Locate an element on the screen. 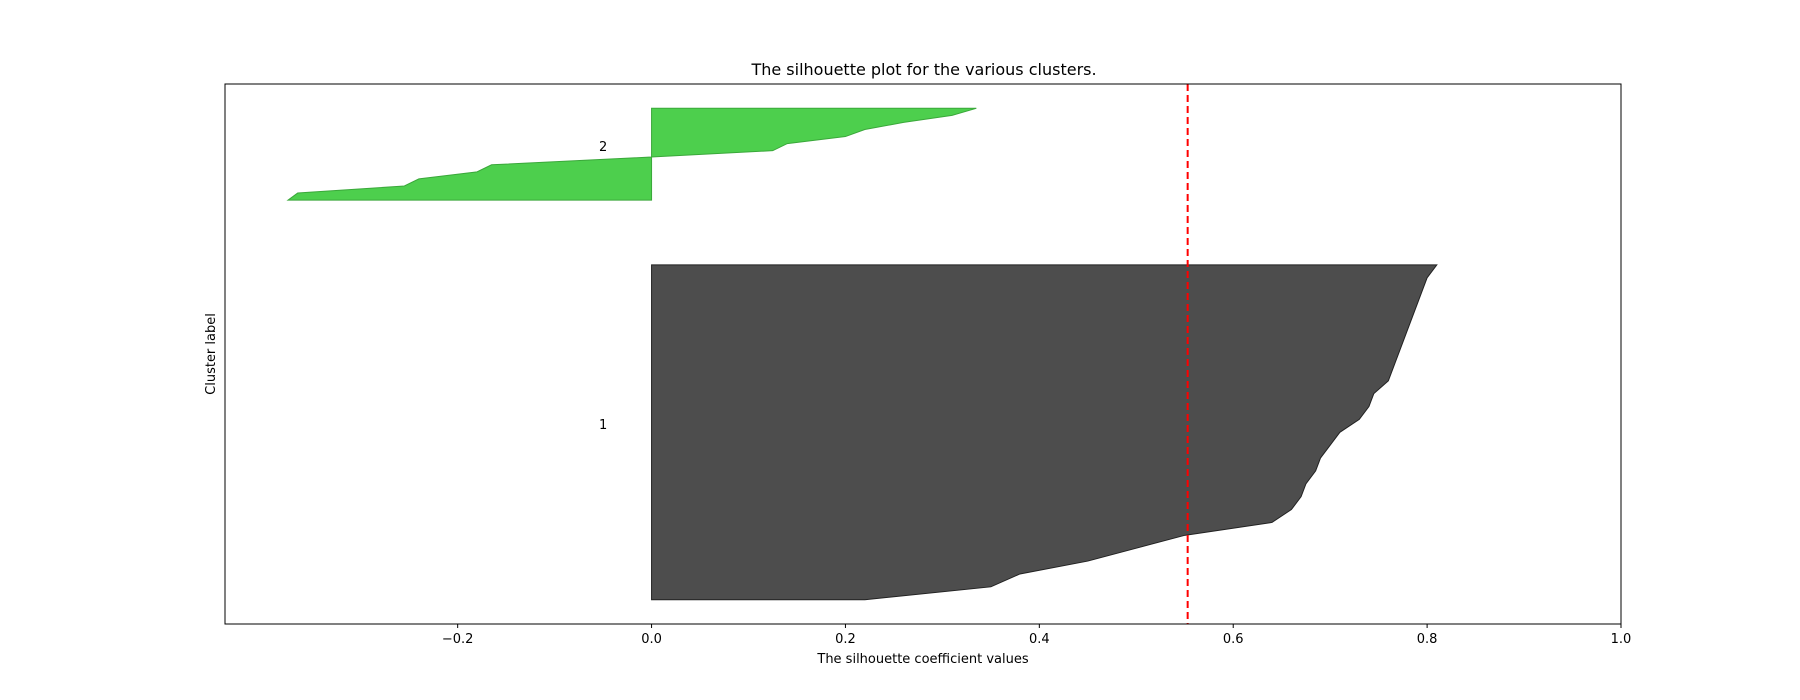  x-tick-label: −0.2 is located at coordinates (458, 639).